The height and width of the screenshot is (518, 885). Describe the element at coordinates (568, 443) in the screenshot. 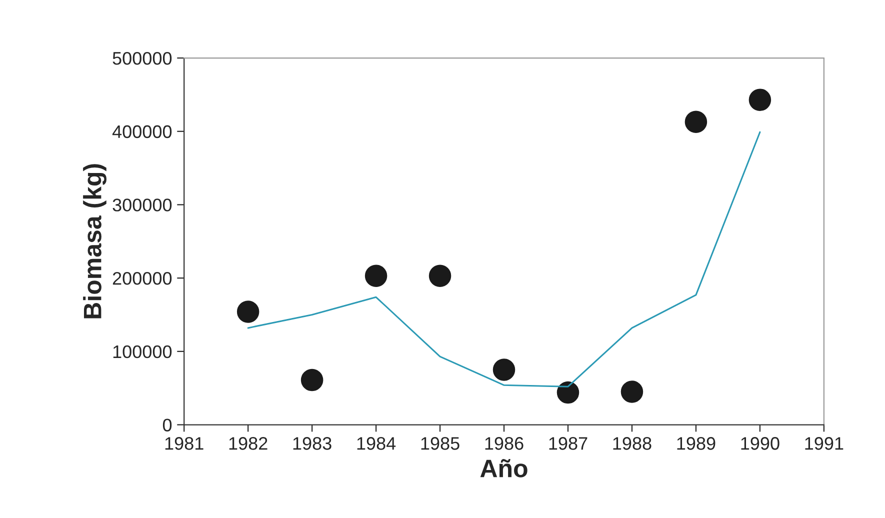

I see `x-tick-label: 1987` at that location.